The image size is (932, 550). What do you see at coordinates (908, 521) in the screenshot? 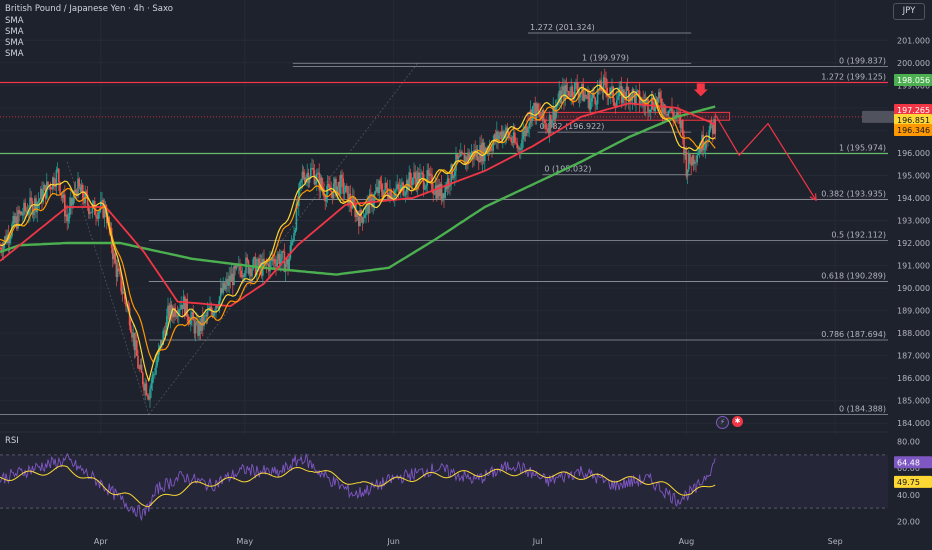
I see `rsi-tick-label: 20.00` at bounding box center [908, 521].